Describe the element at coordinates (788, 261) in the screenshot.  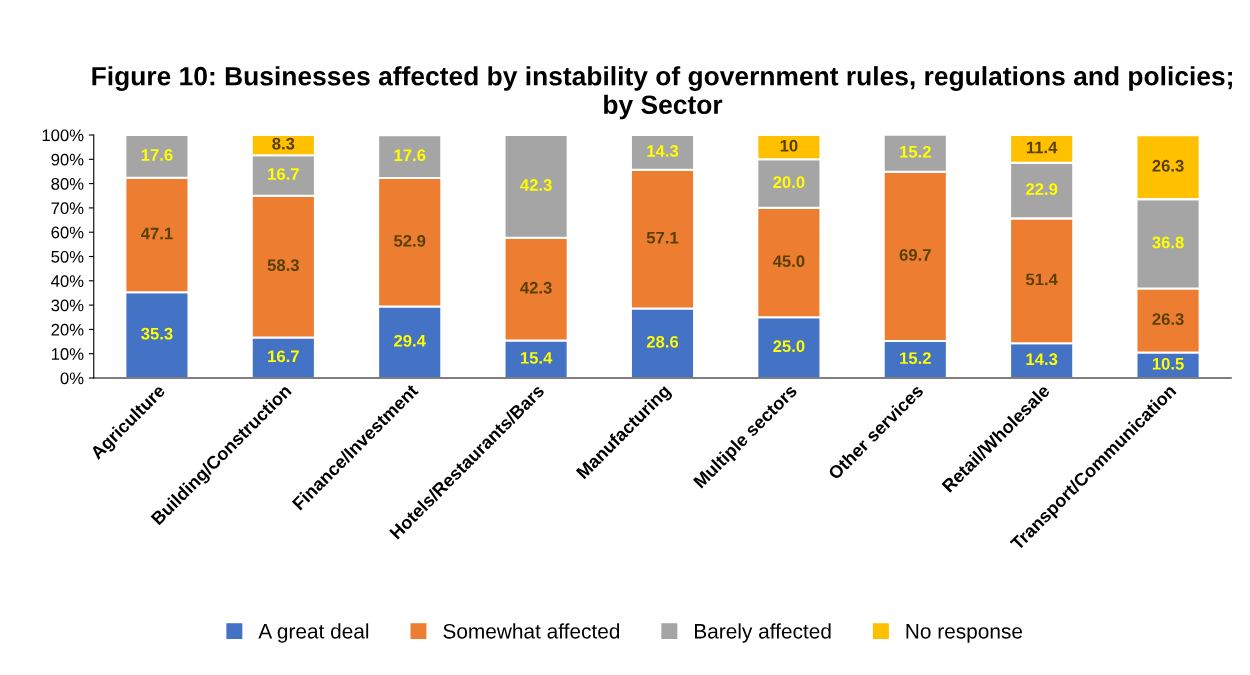
I see `data-label: 45.0` at that location.